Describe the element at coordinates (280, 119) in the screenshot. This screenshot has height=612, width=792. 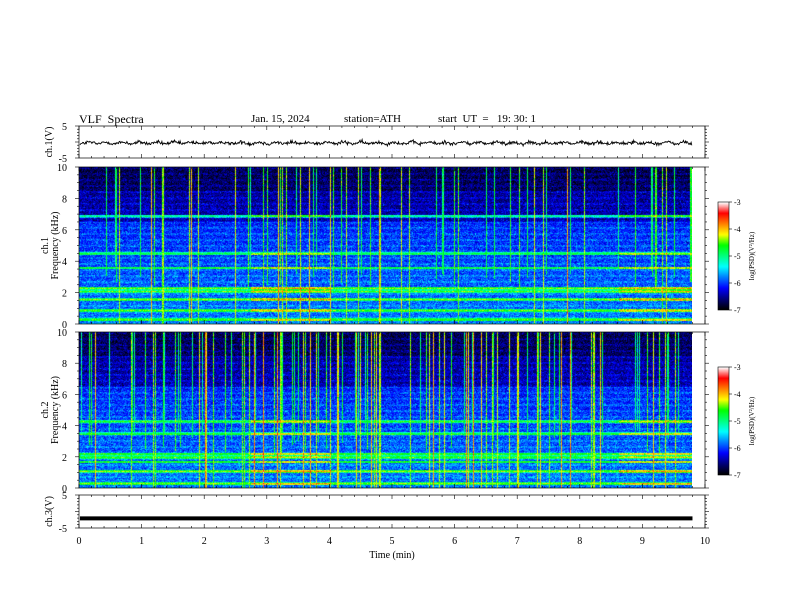
I see `date-label: Jan. 15, 2024` at that location.